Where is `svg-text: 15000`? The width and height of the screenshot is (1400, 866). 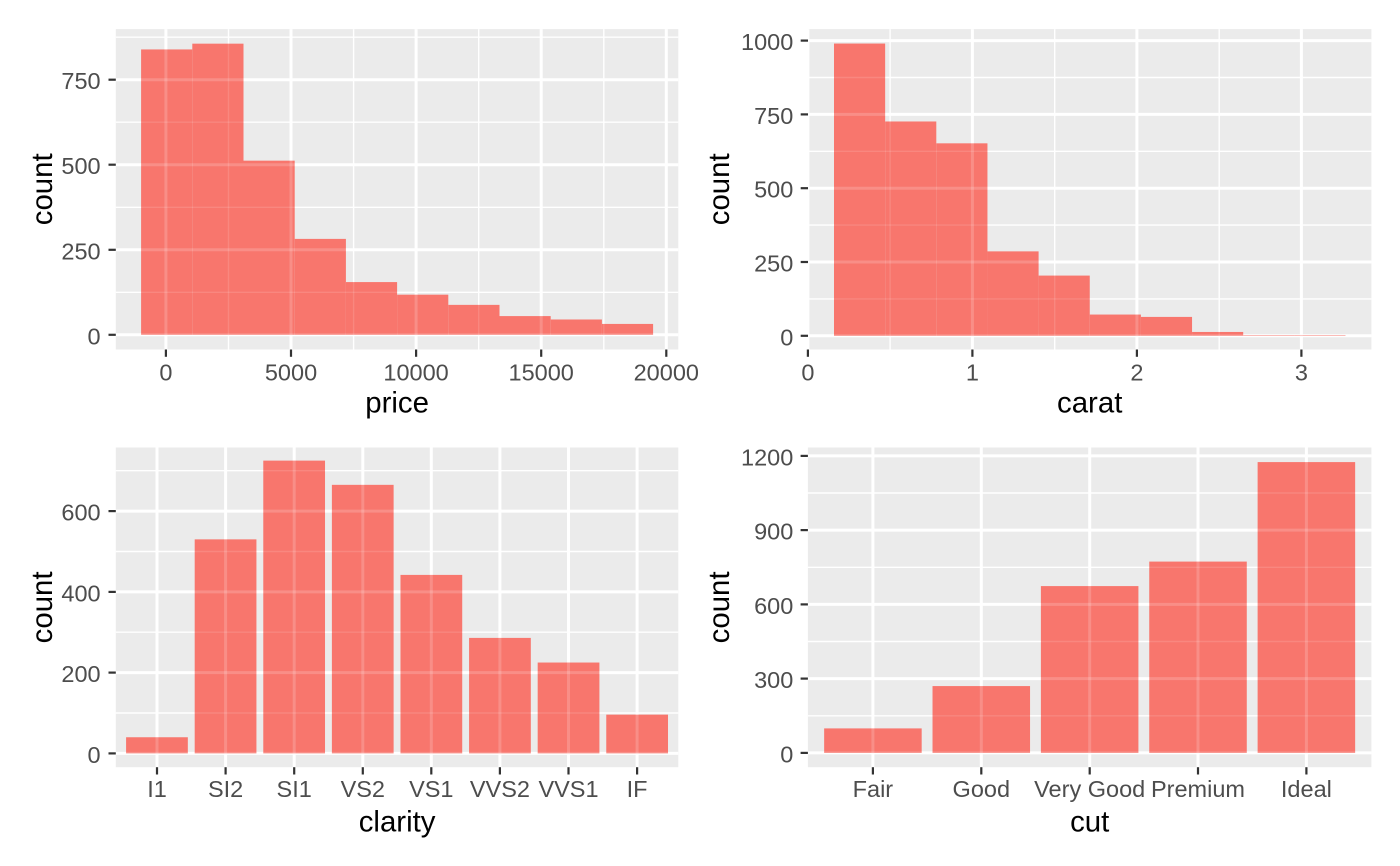
svg-text: 15000 is located at coordinates (541, 373).